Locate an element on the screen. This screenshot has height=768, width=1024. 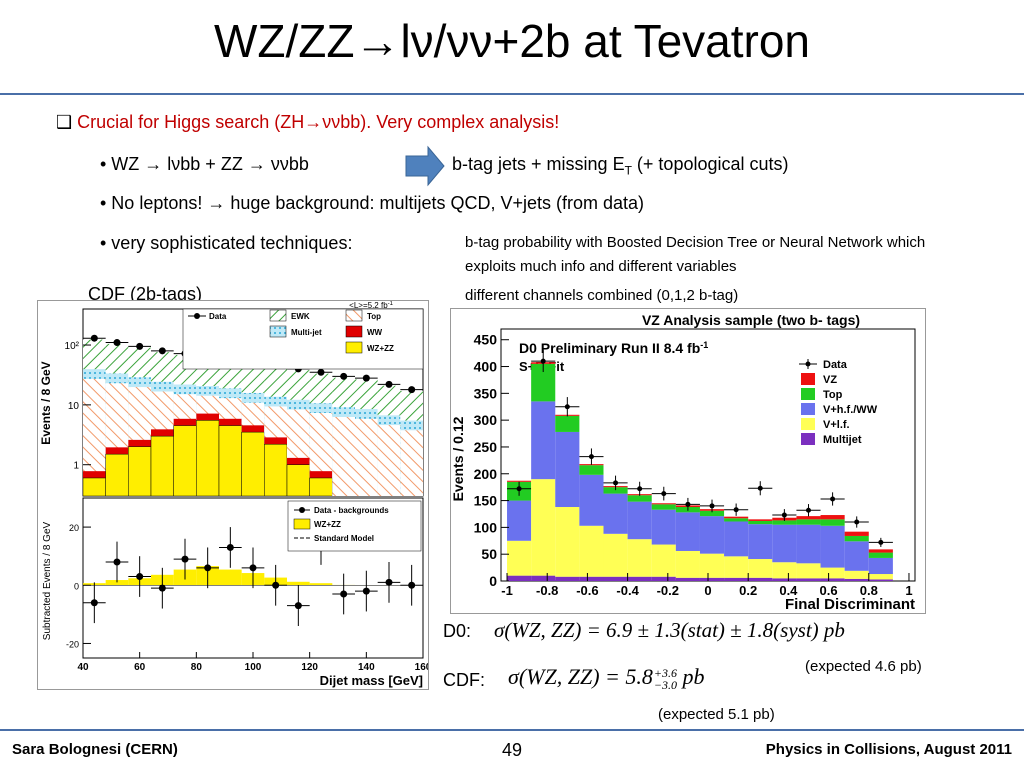
cdf-legend-label: WW is located at coordinates (375, 332).